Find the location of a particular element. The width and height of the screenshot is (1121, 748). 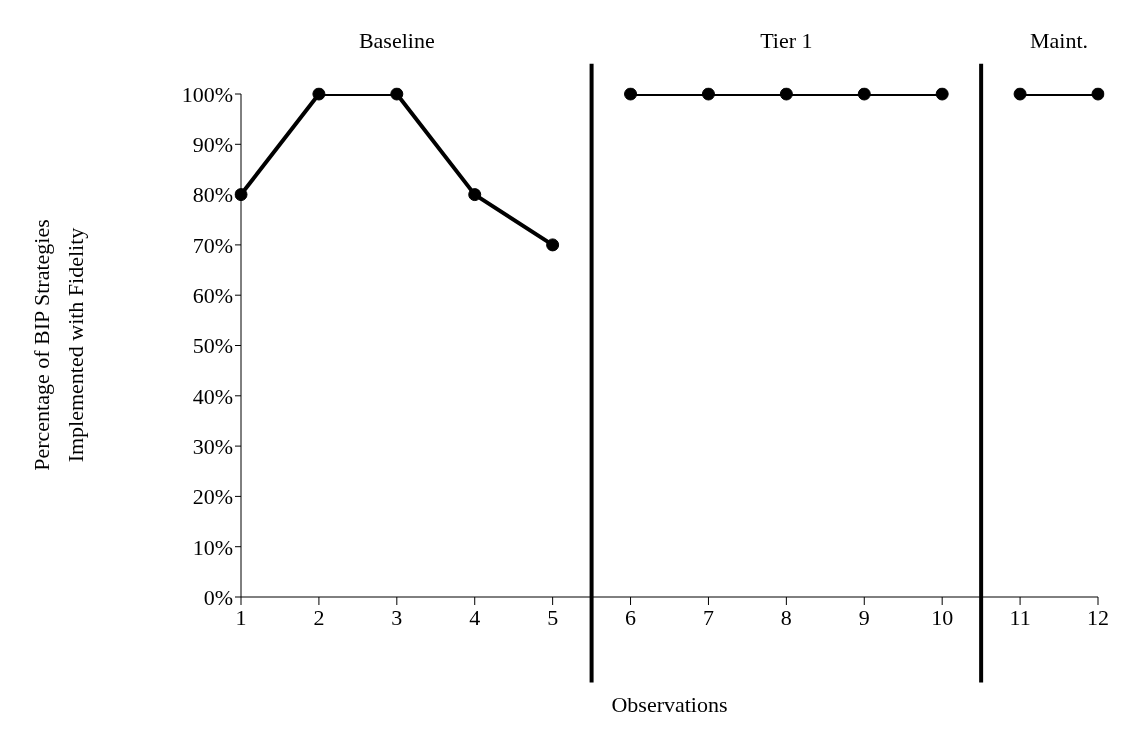

y-tick-label: 70% is located at coordinates (212, 245).